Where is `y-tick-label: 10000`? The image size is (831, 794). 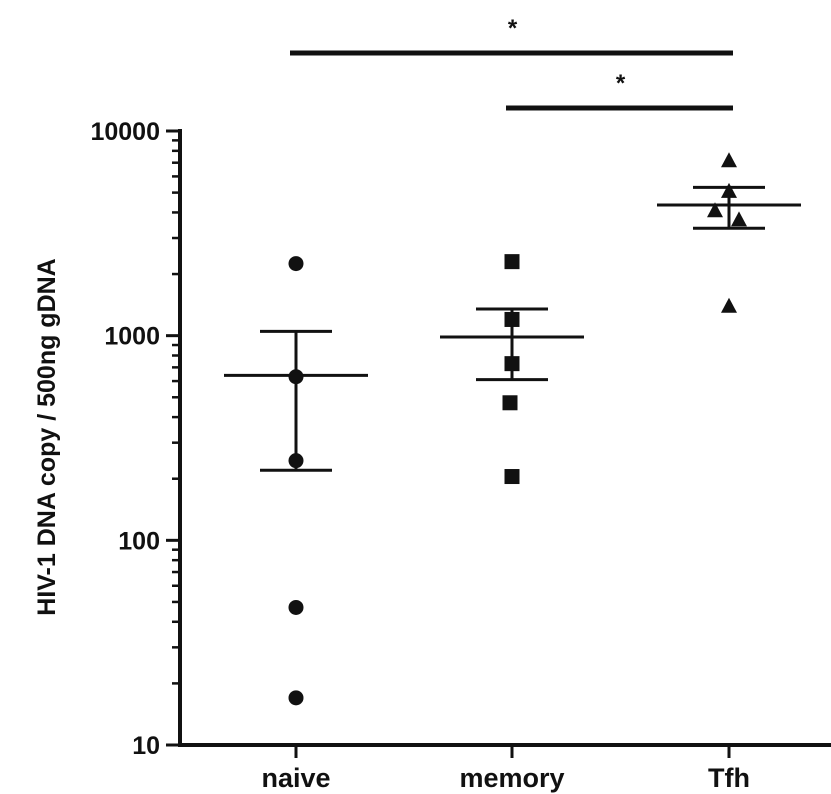
y-tick-label: 10000 is located at coordinates (125, 132).